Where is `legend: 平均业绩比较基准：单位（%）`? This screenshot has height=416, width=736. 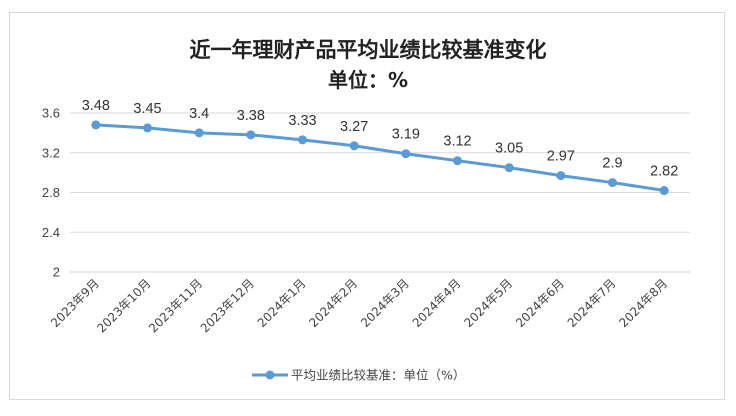 legend: 平均业绩比较基准：单位（%） is located at coordinates (358, 375).